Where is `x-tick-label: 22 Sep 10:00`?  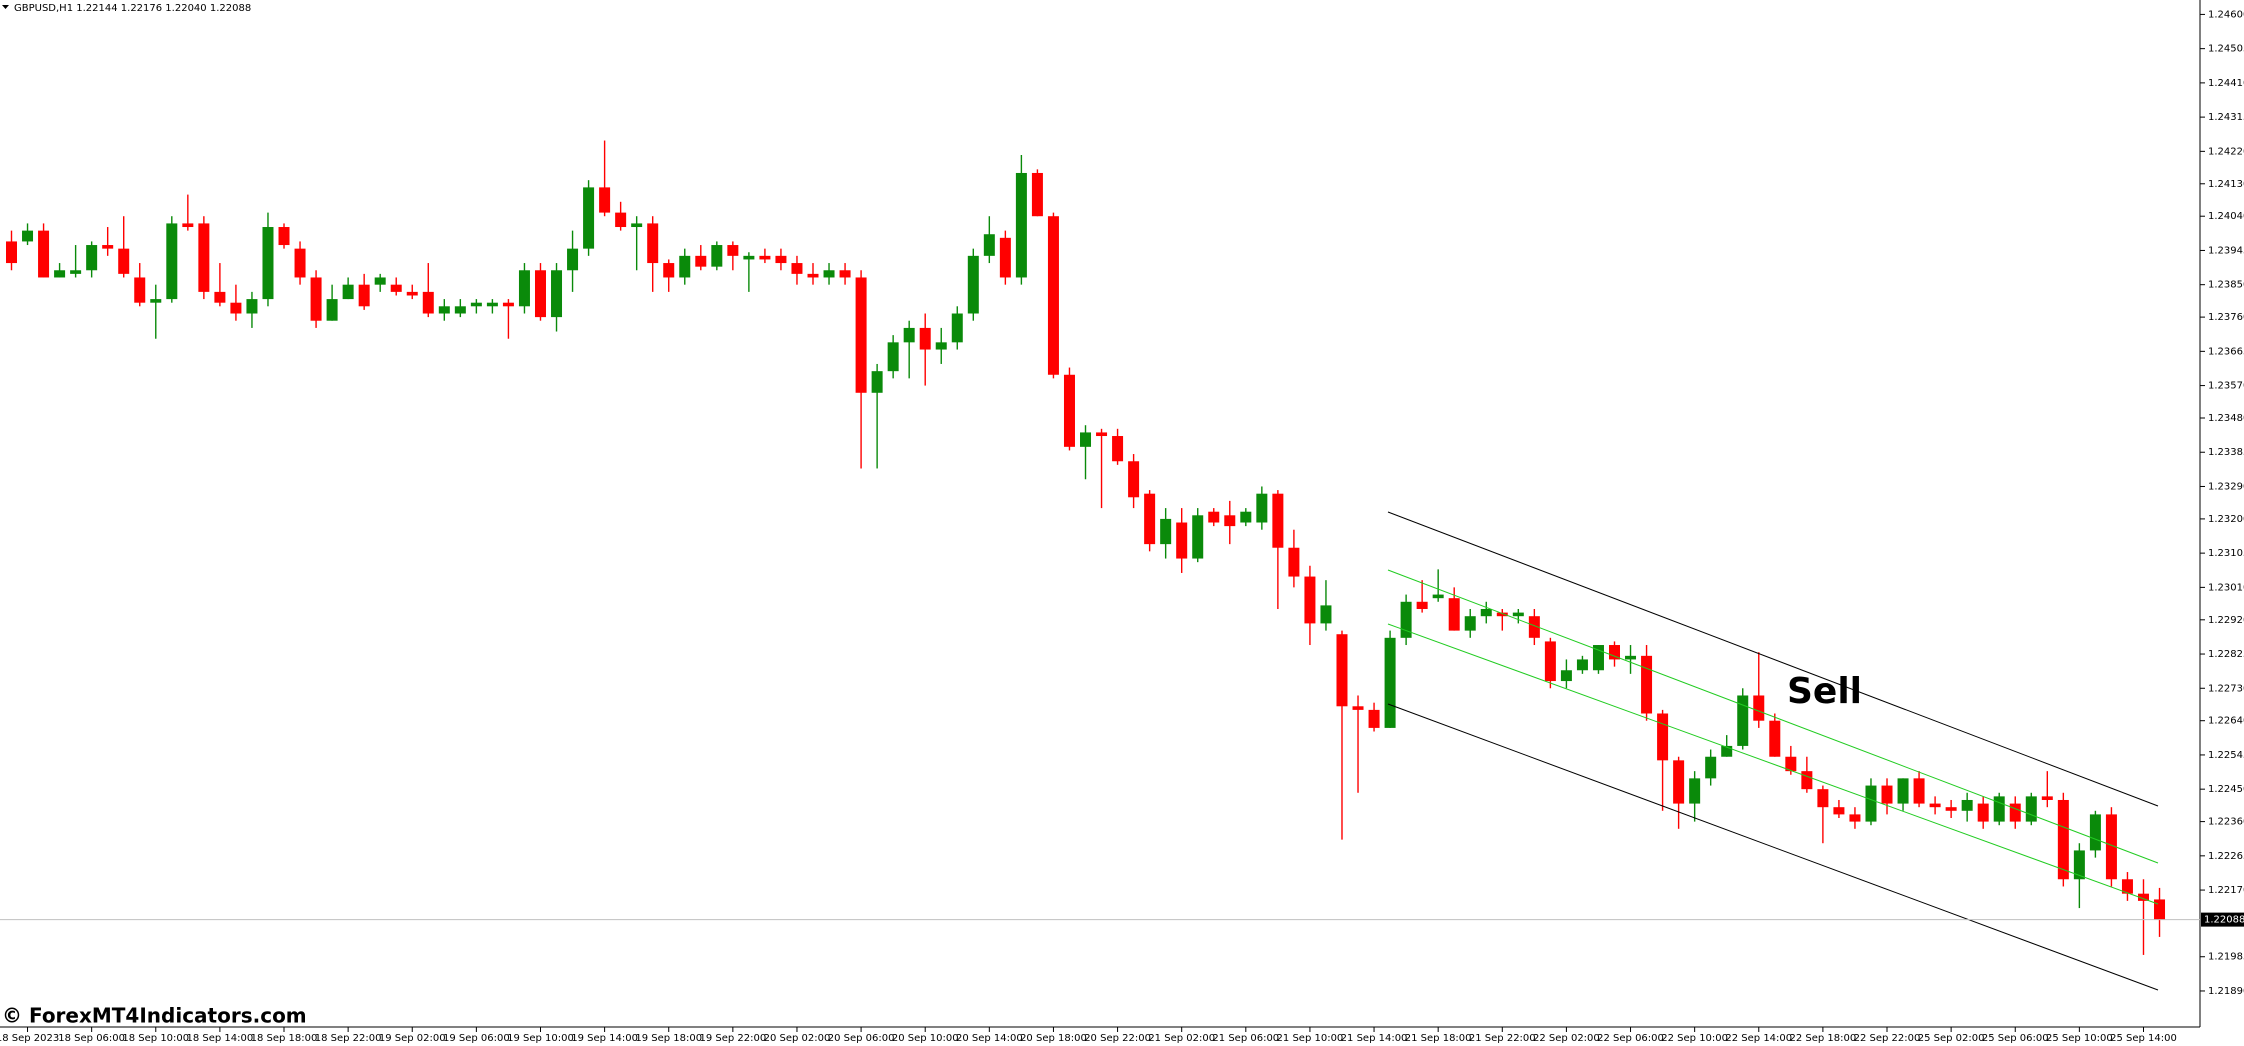
x-tick-label: 22 Sep 10:00 is located at coordinates (1694, 1038).